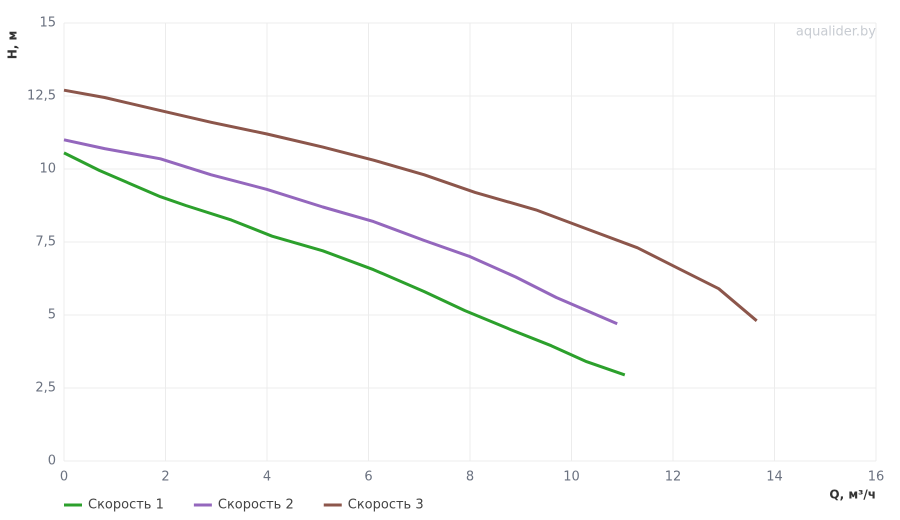 The width and height of the screenshot is (900, 520). Describe the element at coordinates (45, 242) in the screenshot. I see `y-tick-label: 7,5` at that location.